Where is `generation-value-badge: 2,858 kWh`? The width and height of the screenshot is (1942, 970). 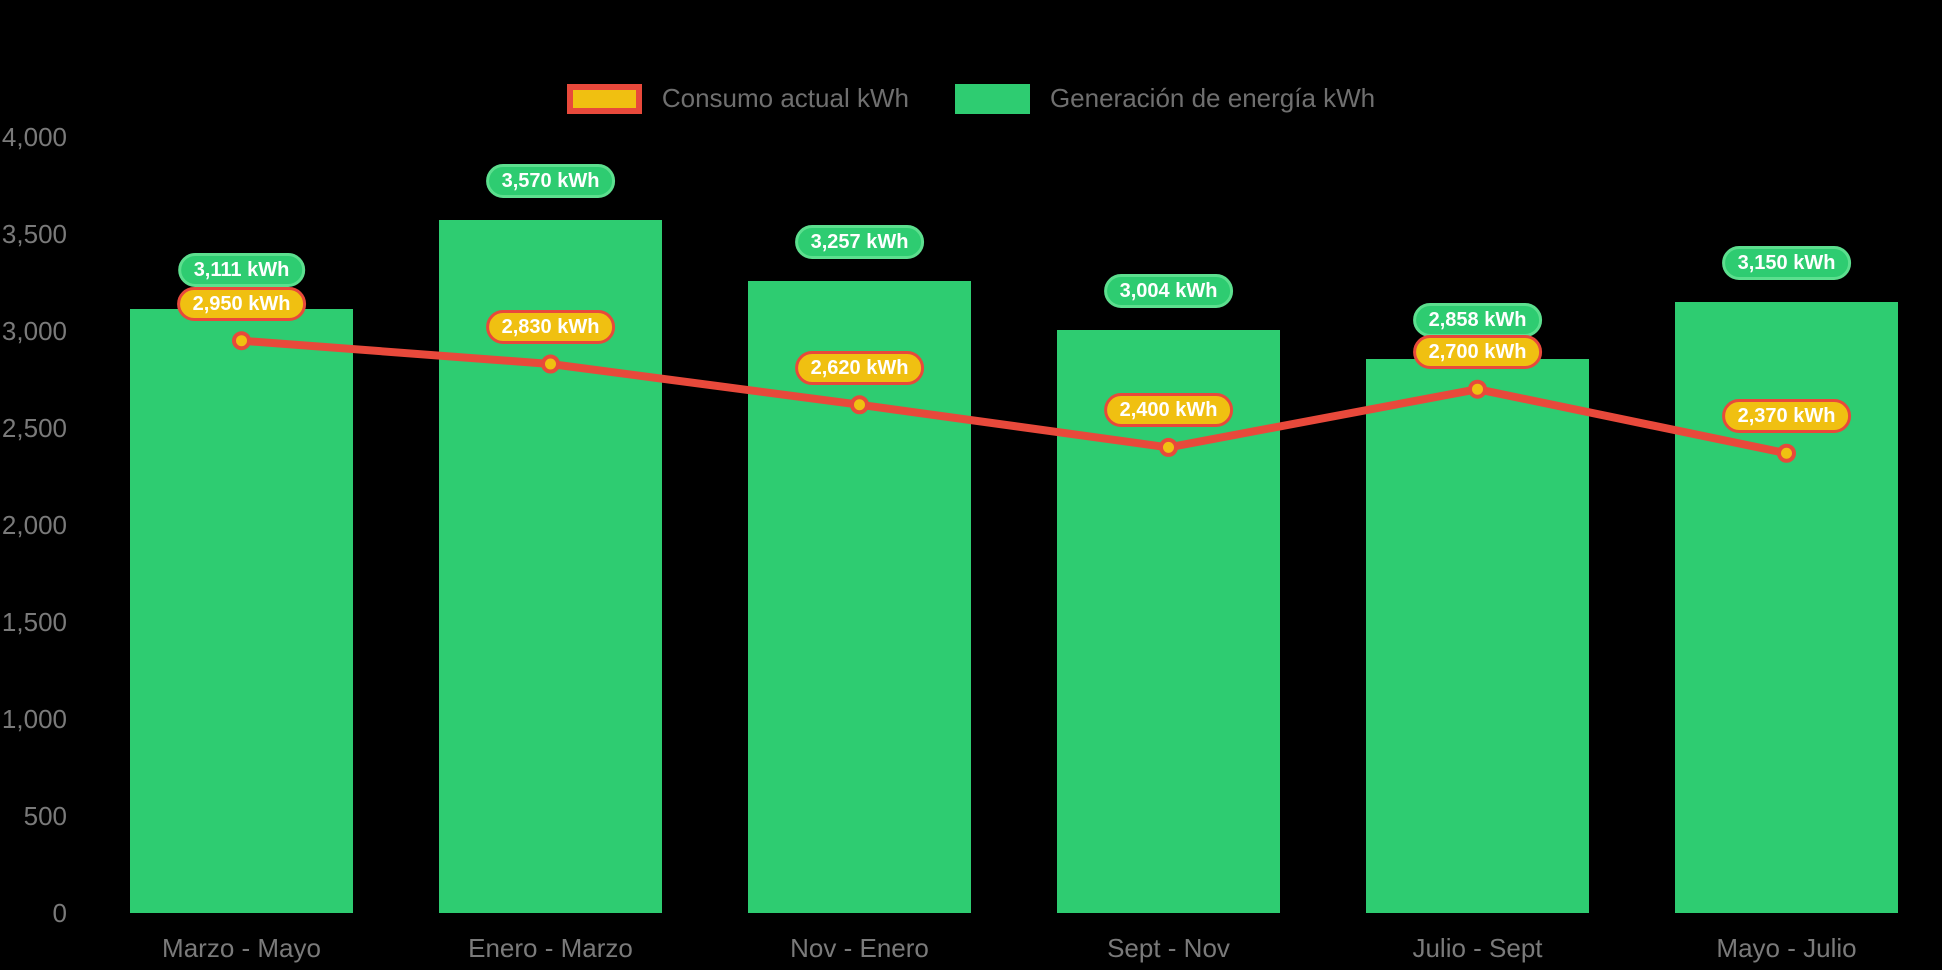
generation-value-badge: 2,858 kWh is located at coordinates (1477, 319).